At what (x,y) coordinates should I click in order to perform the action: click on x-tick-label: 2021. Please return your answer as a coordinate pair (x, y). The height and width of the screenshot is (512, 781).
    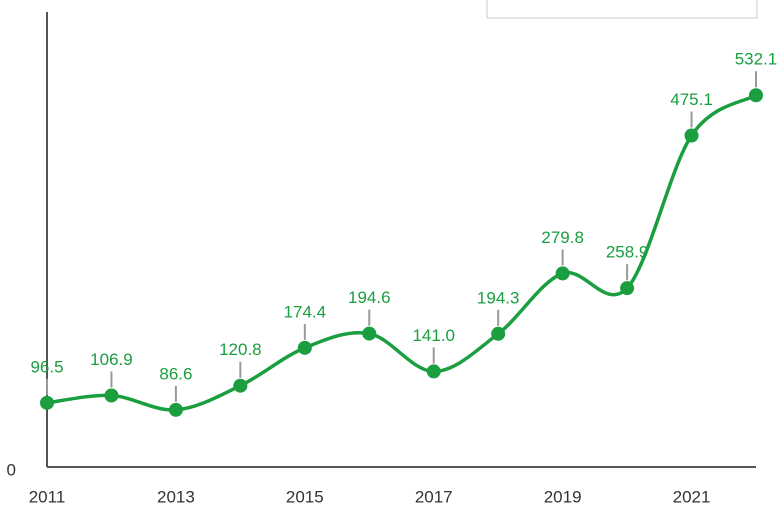
    Looking at the image, I should click on (692, 496).